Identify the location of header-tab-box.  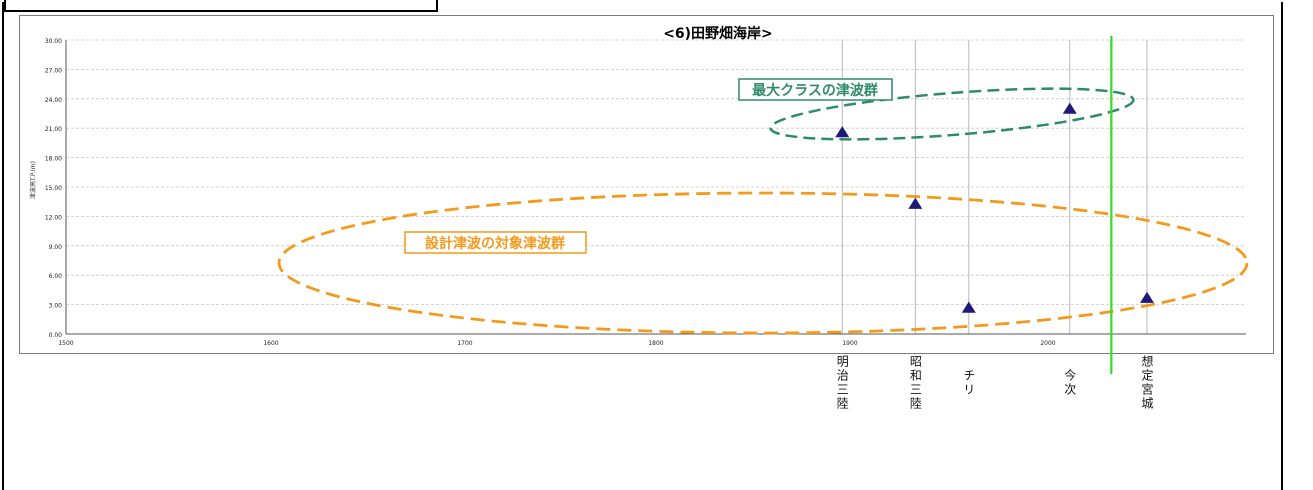
(221, 6).